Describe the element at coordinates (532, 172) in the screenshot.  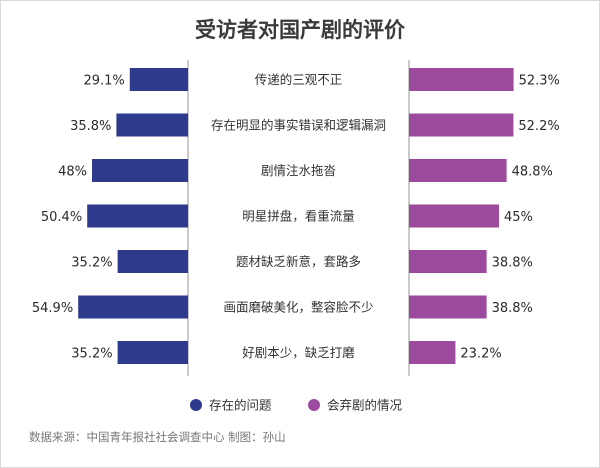
I see `value-label-abandon-2: 48.8%` at that location.